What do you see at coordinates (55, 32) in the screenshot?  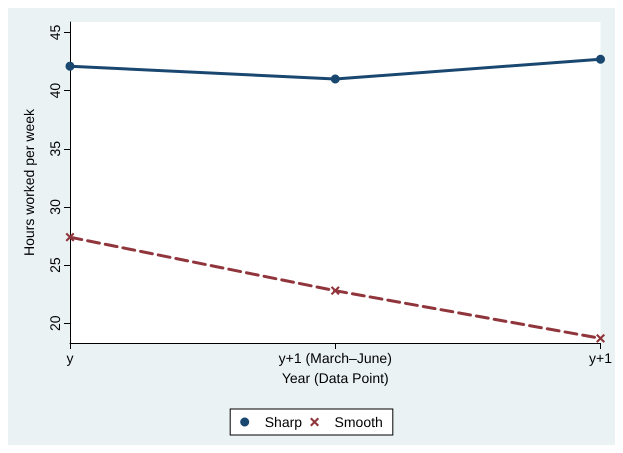 I see `y-tick-label: 45` at bounding box center [55, 32].